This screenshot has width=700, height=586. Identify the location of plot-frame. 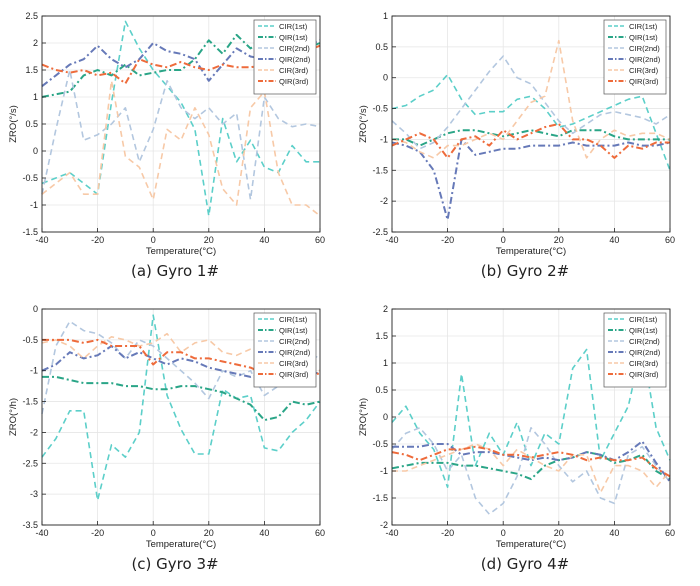
(531, 124).